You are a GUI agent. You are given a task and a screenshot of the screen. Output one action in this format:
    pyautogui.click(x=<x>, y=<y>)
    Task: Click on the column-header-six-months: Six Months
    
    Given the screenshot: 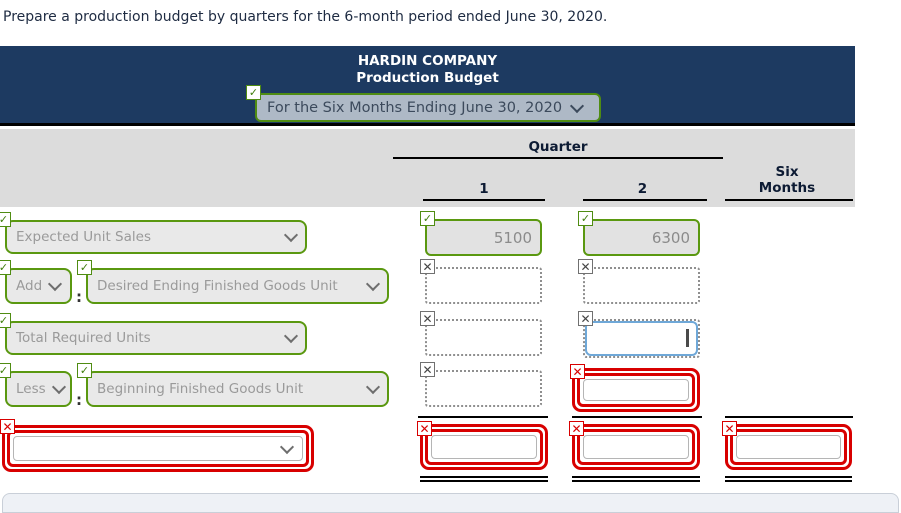 What is the action you would take?
    pyautogui.click(x=787, y=180)
    